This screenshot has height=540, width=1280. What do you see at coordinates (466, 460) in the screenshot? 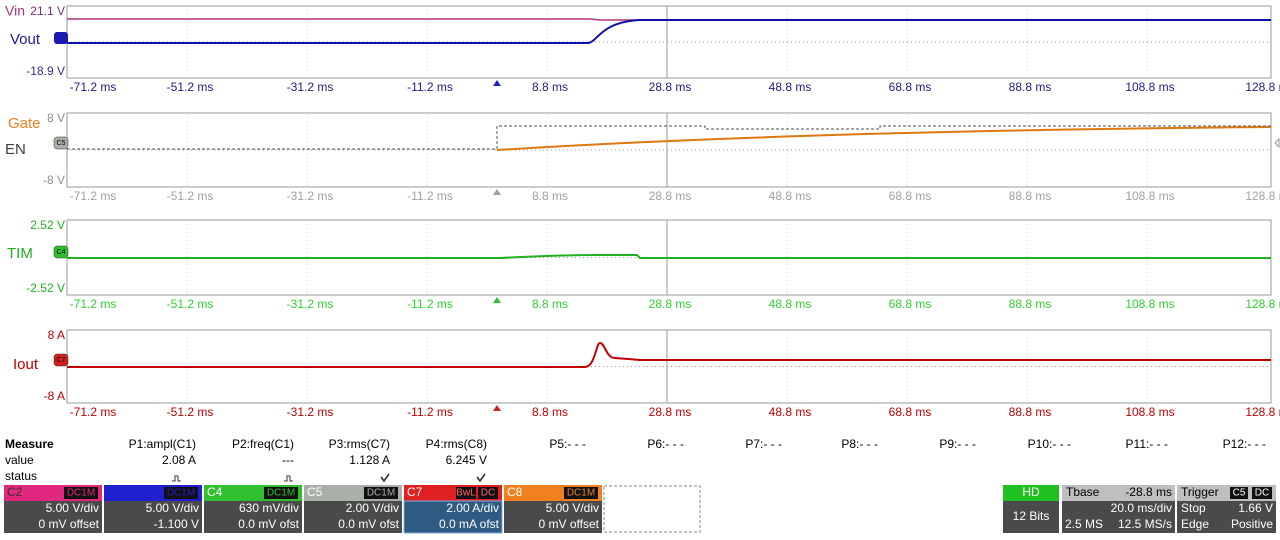
I see `measure-value: 6.245 V` at bounding box center [466, 460].